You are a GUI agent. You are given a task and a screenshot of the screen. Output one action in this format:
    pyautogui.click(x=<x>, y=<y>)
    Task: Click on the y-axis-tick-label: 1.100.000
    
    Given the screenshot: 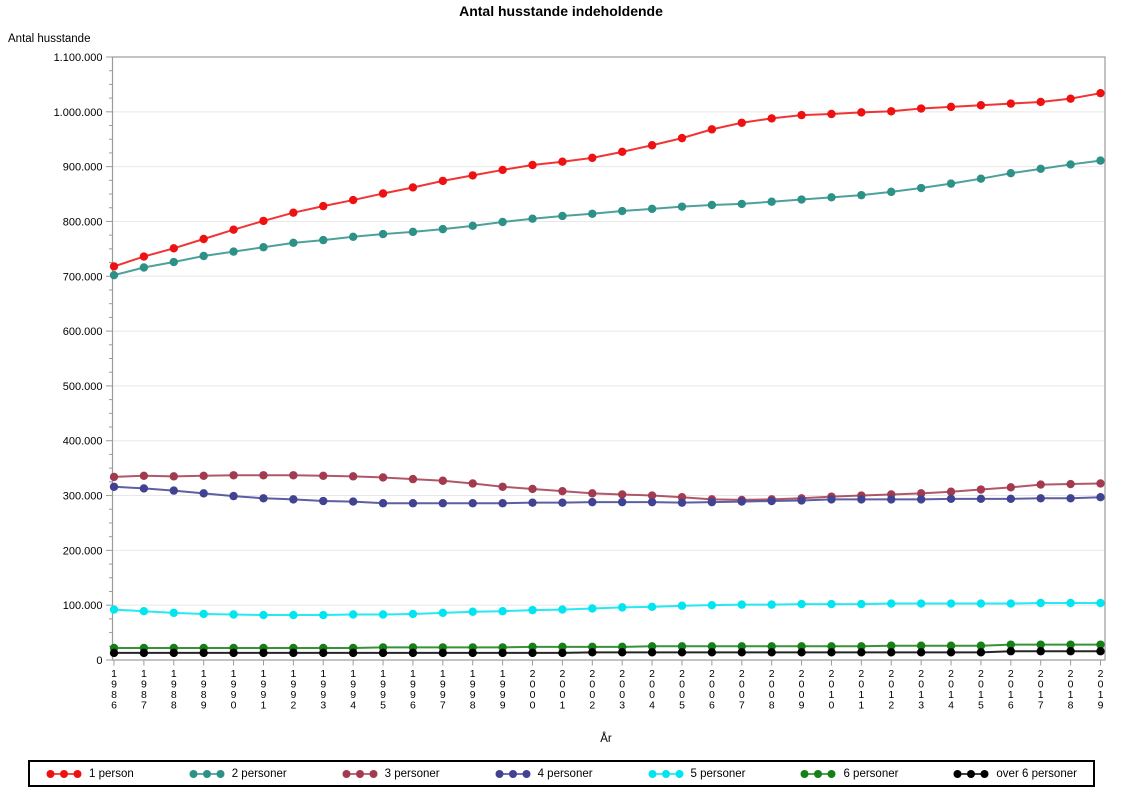 What is the action you would take?
    pyautogui.click(x=78, y=58)
    